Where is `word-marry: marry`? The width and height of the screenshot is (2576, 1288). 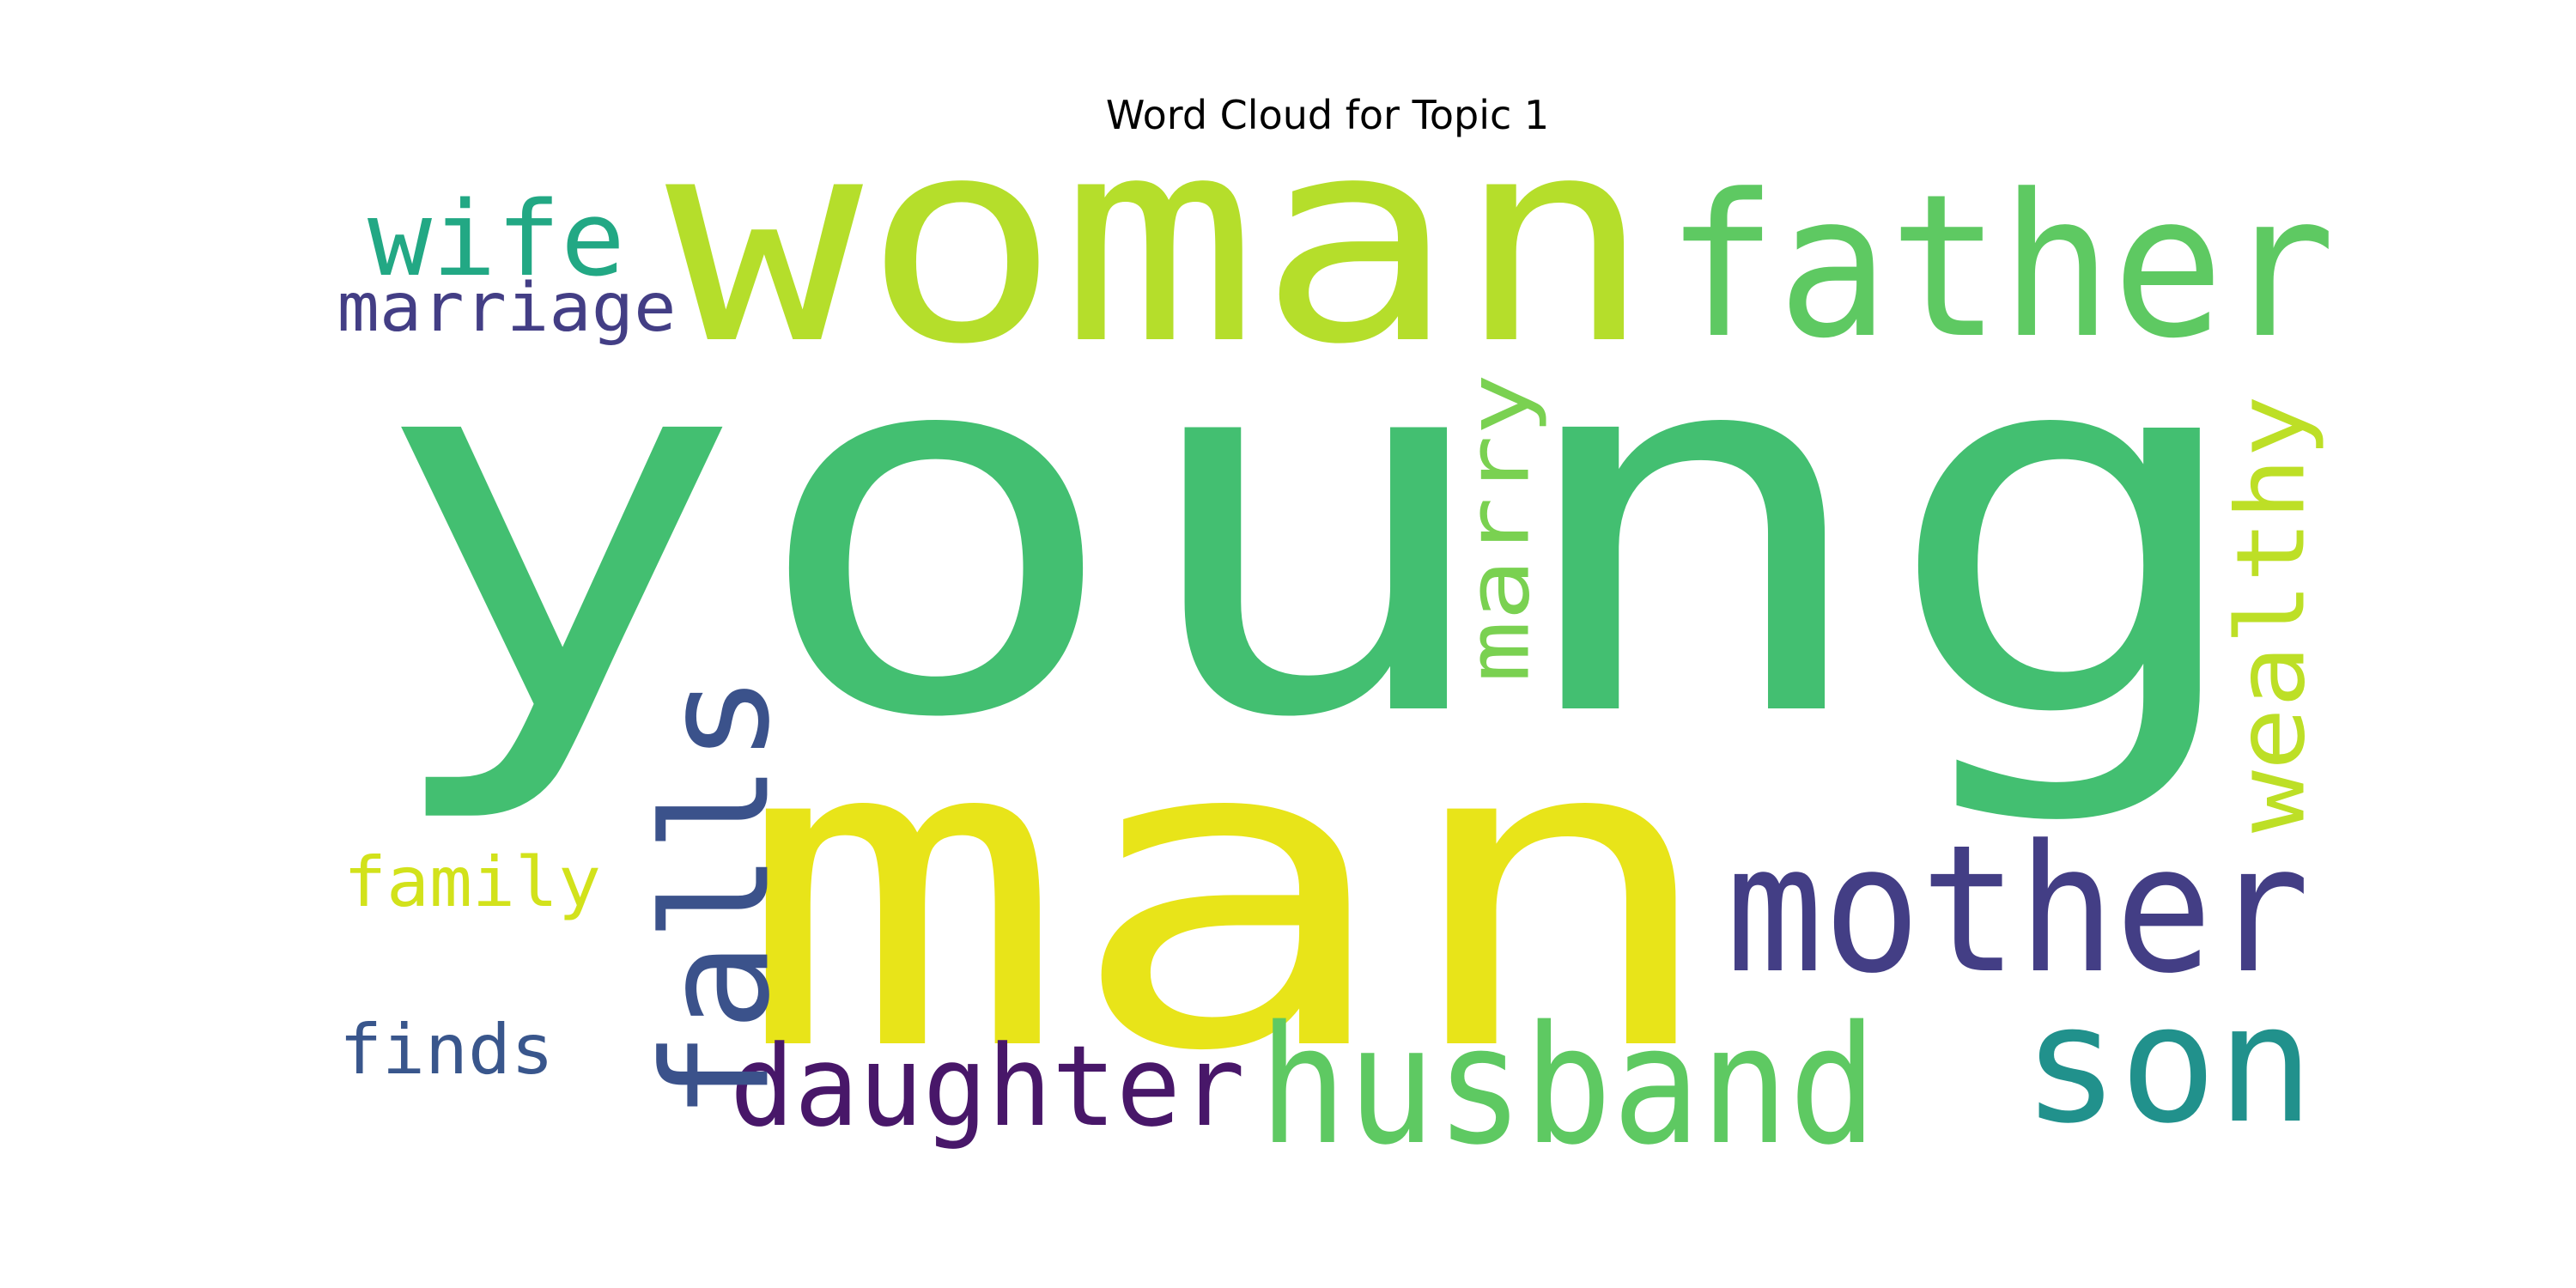 word-marry: marry is located at coordinates (1498, 528).